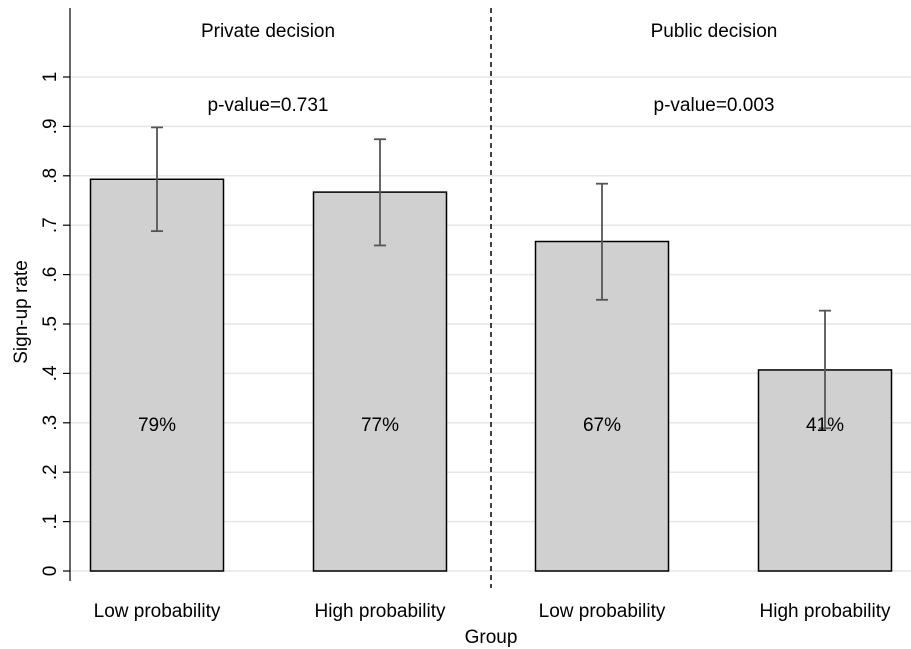 The height and width of the screenshot is (649, 911). What do you see at coordinates (50, 126) in the screenshot?
I see `y-tick-label: .9` at bounding box center [50, 126].